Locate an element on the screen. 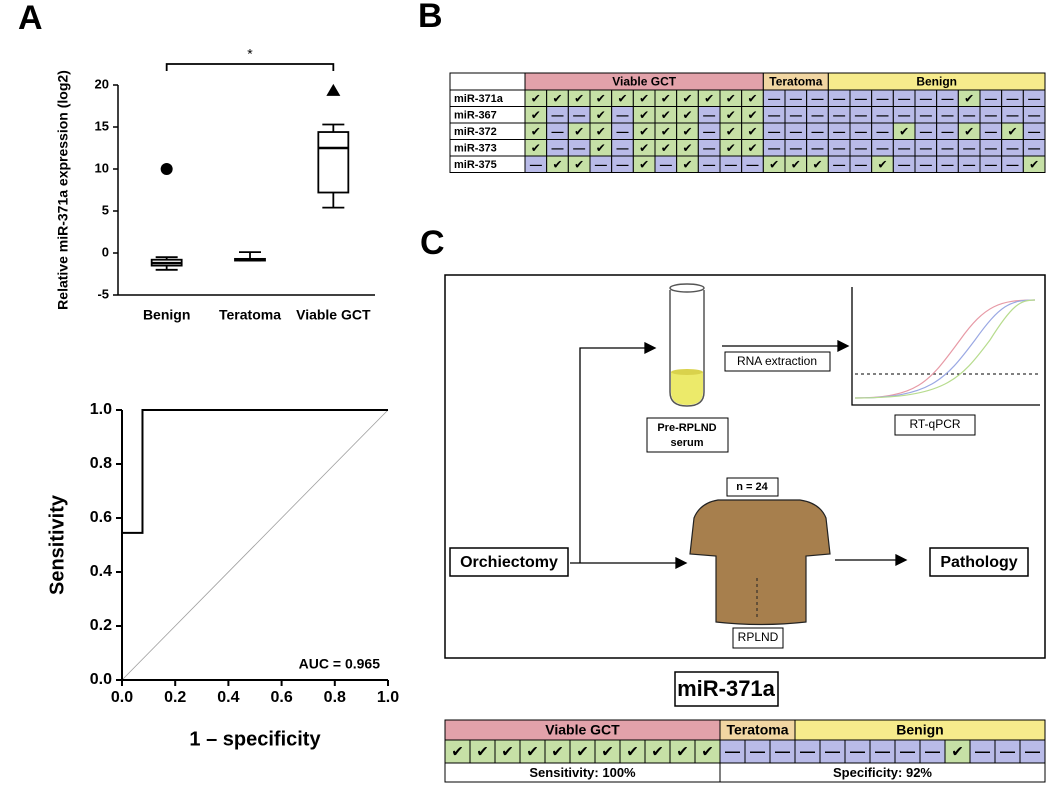  x-tick-label: Teratoma is located at coordinates (250, 315).